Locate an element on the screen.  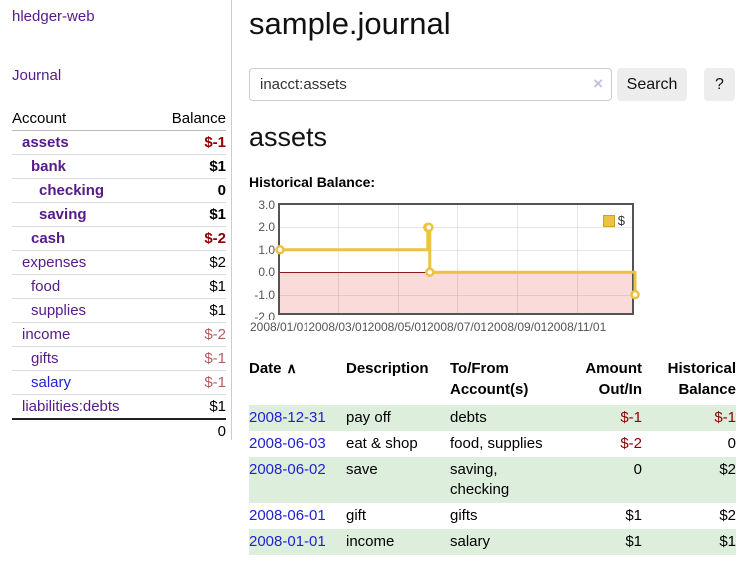
sidebar-account-link-income: income is located at coordinates (46, 334).